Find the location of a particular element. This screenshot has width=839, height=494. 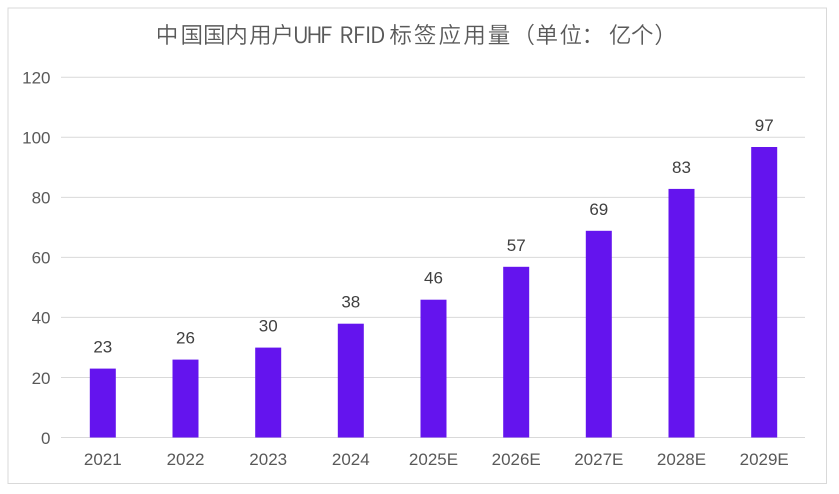

svg-text: 23 is located at coordinates (102, 347).